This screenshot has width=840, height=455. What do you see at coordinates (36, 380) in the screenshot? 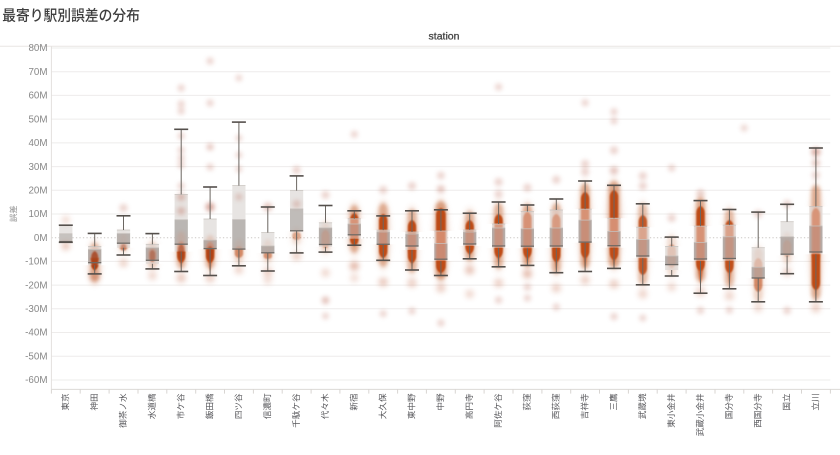
I see `svg-text: -60M` at bounding box center [36, 380].